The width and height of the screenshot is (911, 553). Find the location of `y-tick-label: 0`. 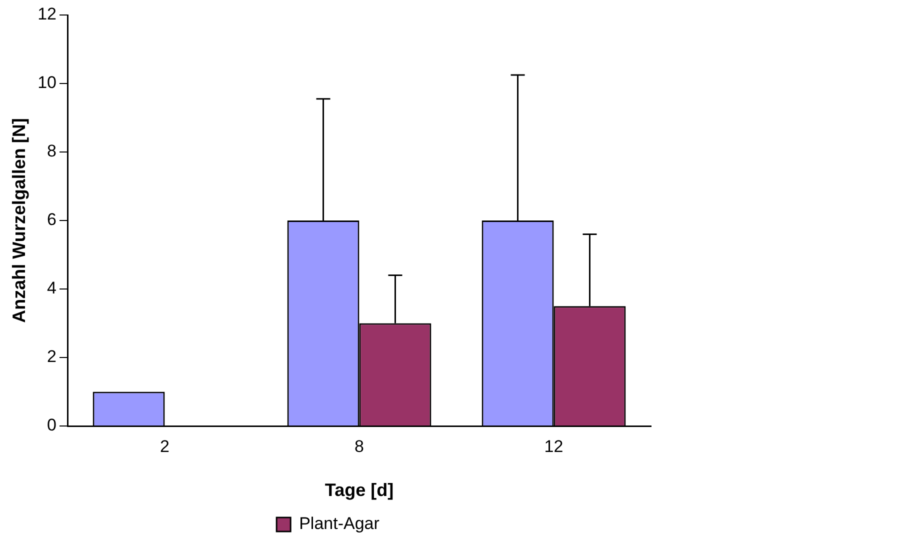

y-tick-label: 0 is located at coordinates (52, 425).